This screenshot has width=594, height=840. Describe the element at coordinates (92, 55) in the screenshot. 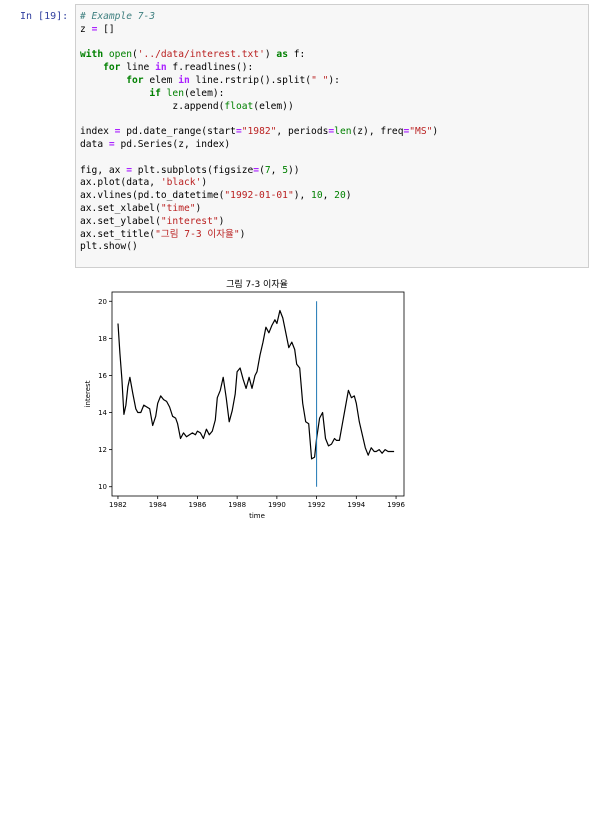

I see `code-token: with` at that location.